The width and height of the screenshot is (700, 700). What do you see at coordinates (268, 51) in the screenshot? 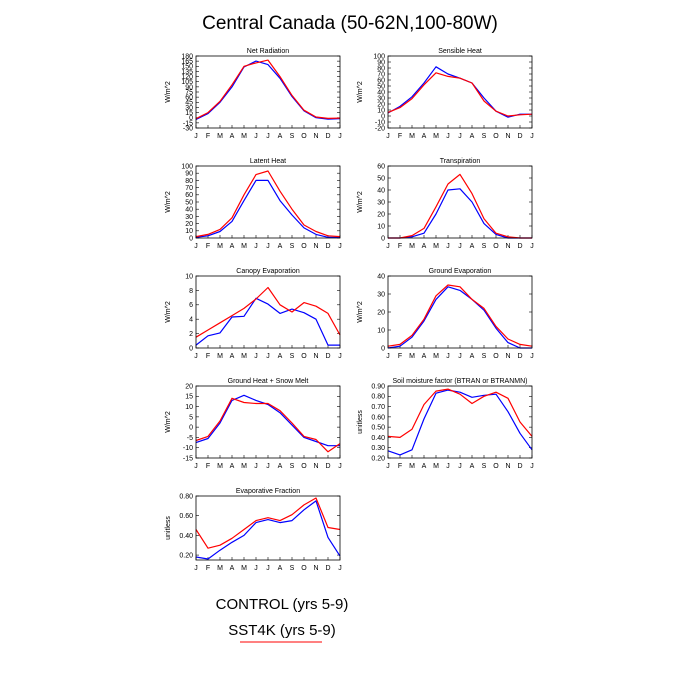
I see `panel-title: Net Radiation` at bounding box center [268, 51].